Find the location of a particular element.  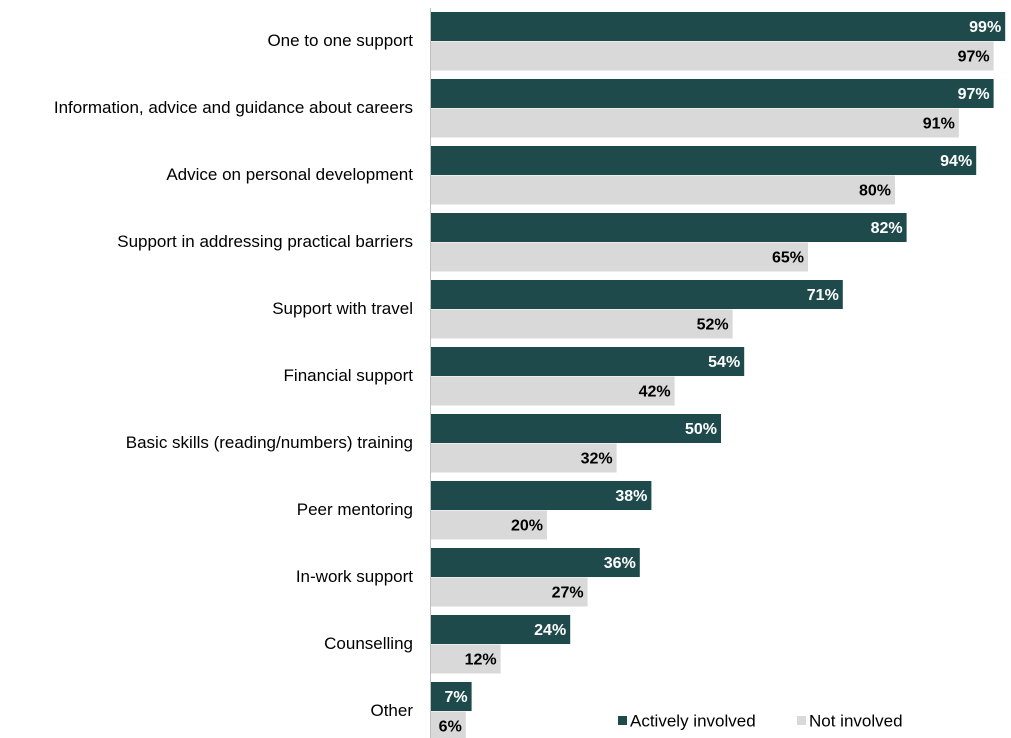

category-label: One to one support is located at coordinates (340, 40).